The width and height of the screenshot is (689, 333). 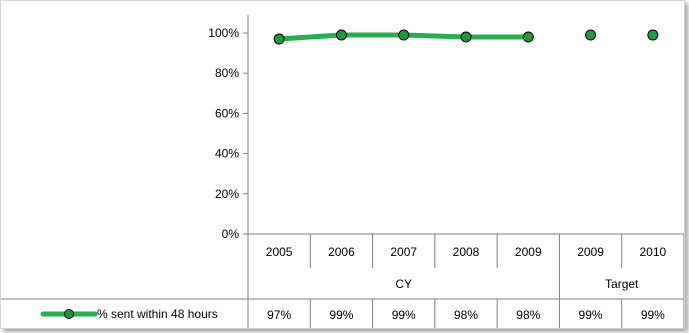 What do you see at coordinates (227, 73) in the screenshot?
I see `y-tick-label: 80%` at bounding box center [227, 73].